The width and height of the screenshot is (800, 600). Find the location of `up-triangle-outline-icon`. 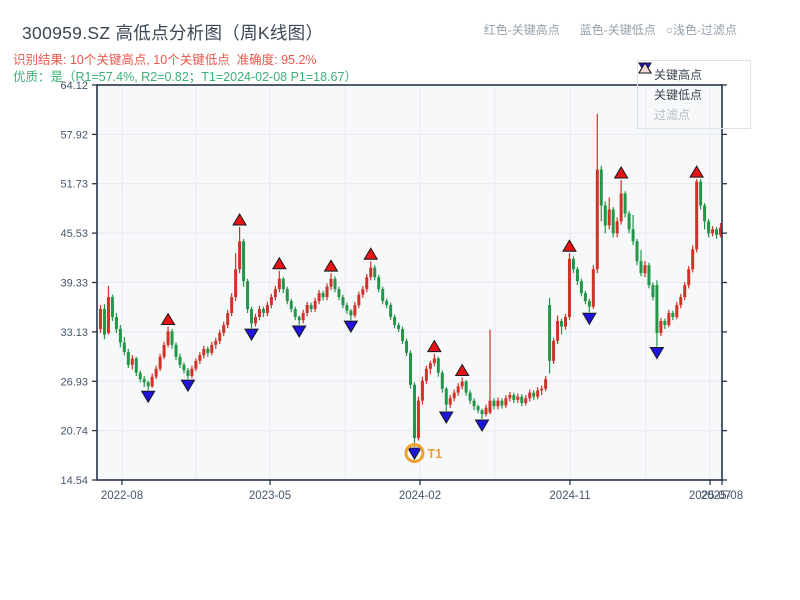

up-triangle-outline-icon is located at coordinates (645, 68).